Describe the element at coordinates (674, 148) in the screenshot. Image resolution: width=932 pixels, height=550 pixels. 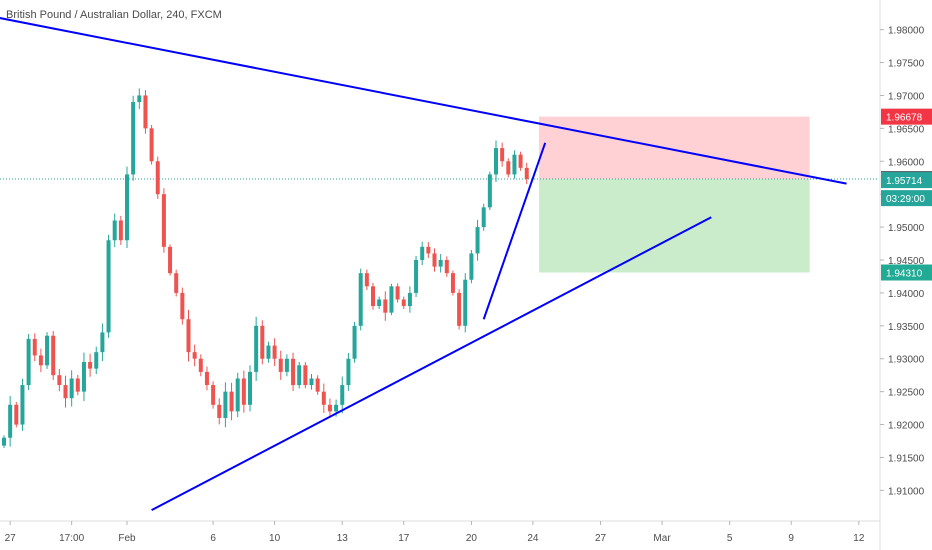
I see `stop-loss-zone` at that location.